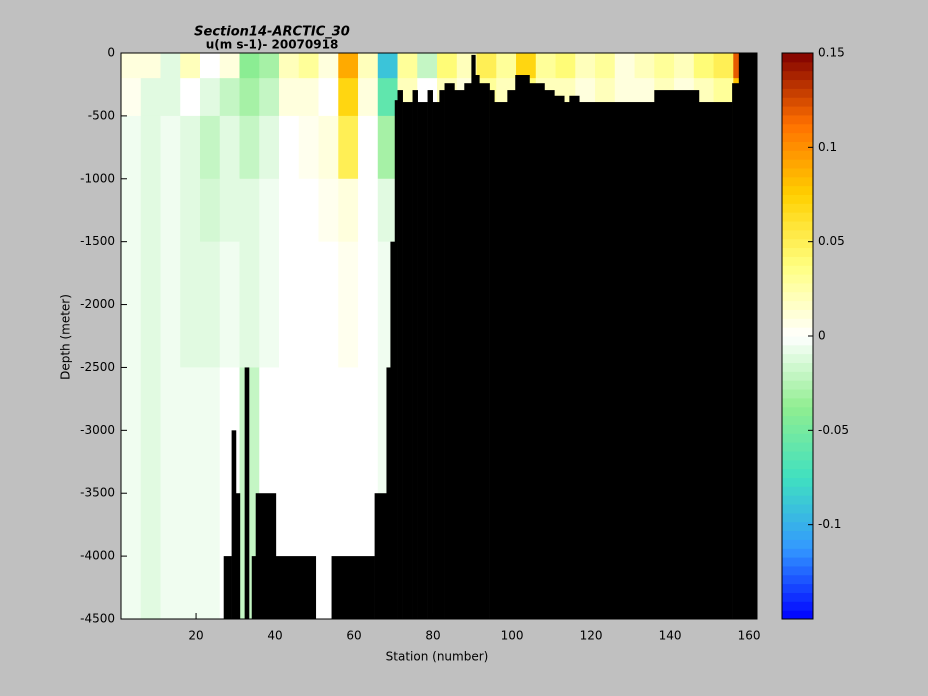  I want to click on y-tick-label: 0, so click(111, 53).